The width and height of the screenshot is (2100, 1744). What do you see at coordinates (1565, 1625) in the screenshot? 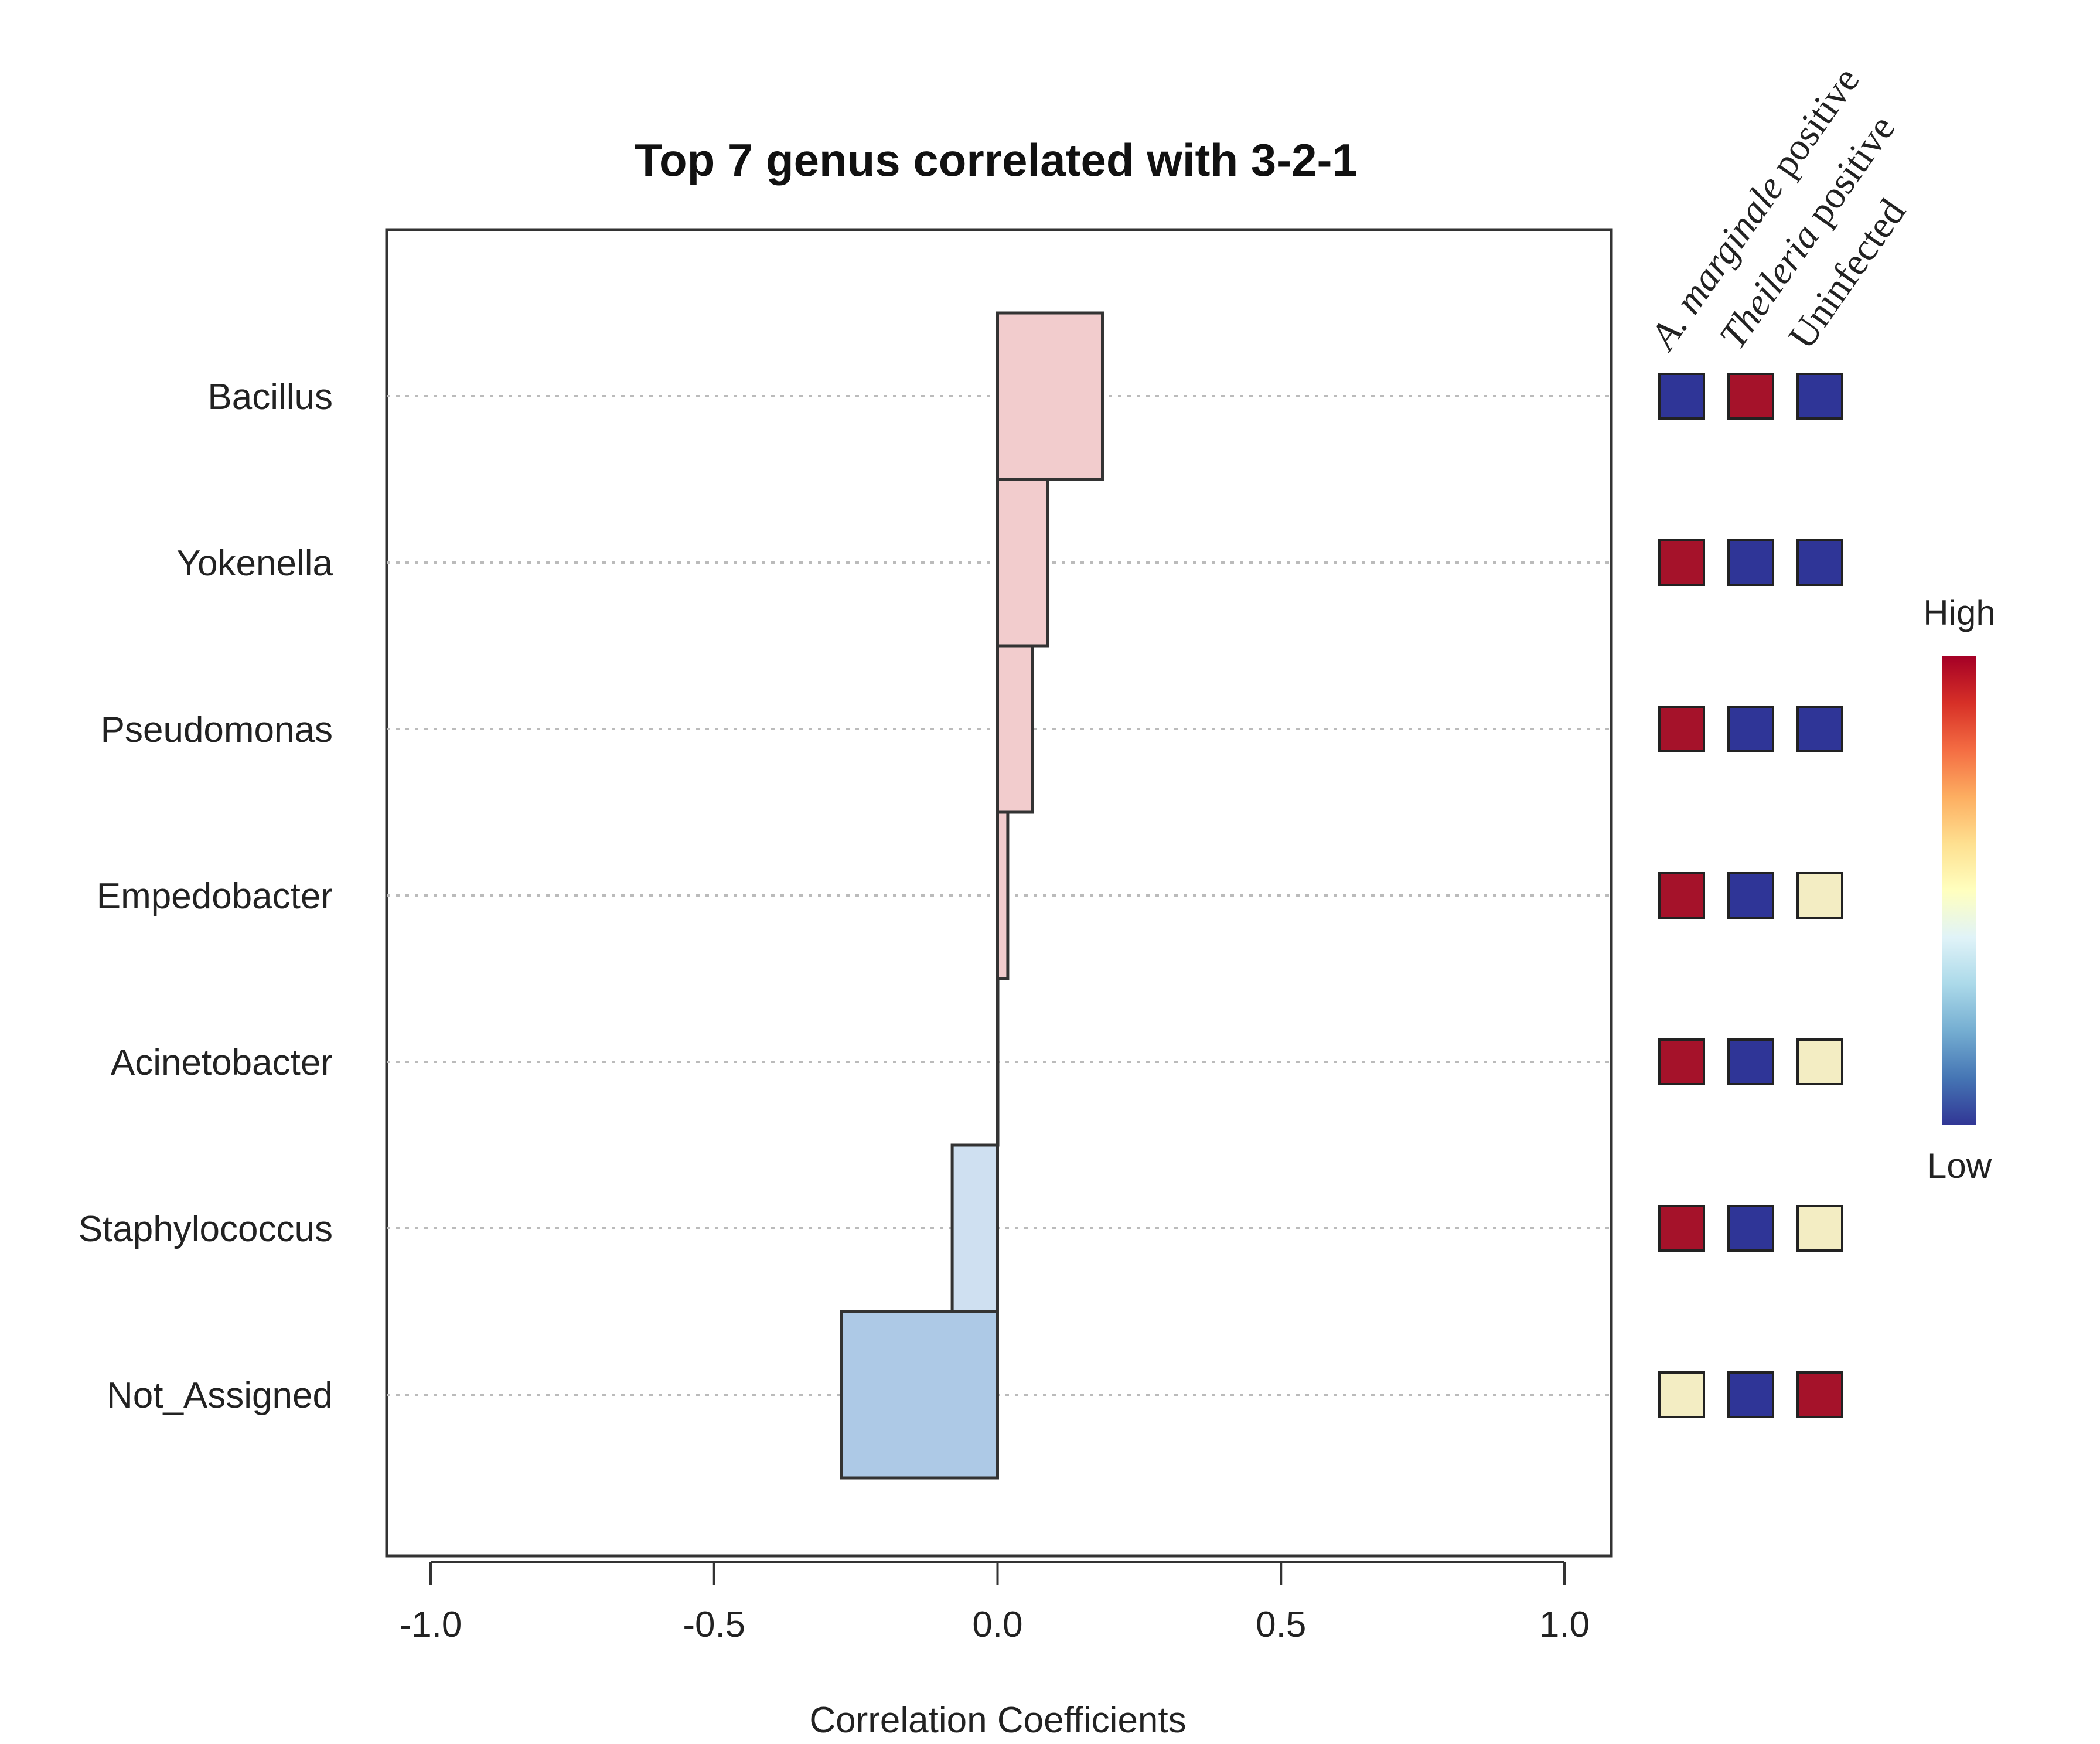
I see `x-tick-label: 1.0` at bounding box center [1565, 1625].